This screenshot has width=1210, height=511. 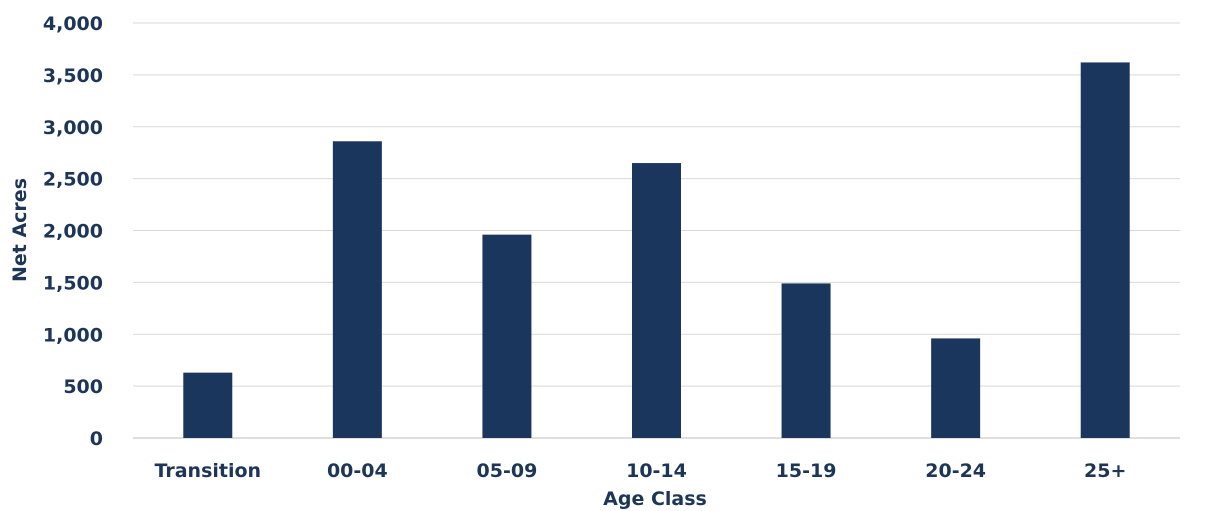 What do you see at coordinates (208, 405) in the screenshot?
I see `bar-transition` at bounding box center [208, 405].